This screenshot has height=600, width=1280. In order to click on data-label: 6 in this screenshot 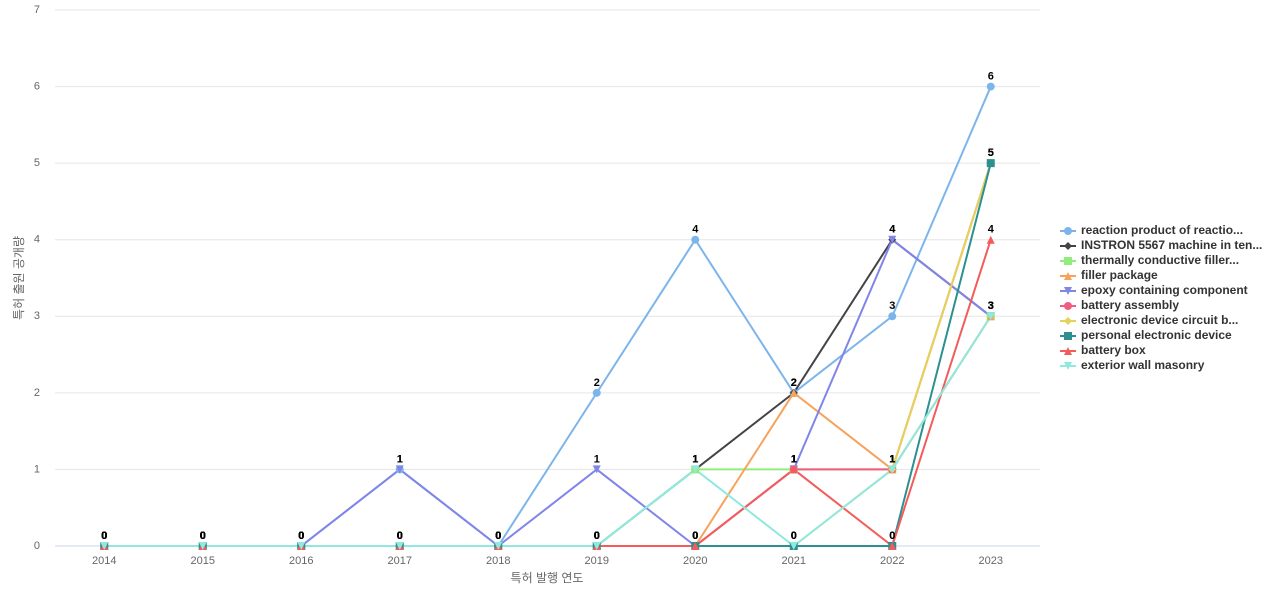, I will do `click(991, 76)`.